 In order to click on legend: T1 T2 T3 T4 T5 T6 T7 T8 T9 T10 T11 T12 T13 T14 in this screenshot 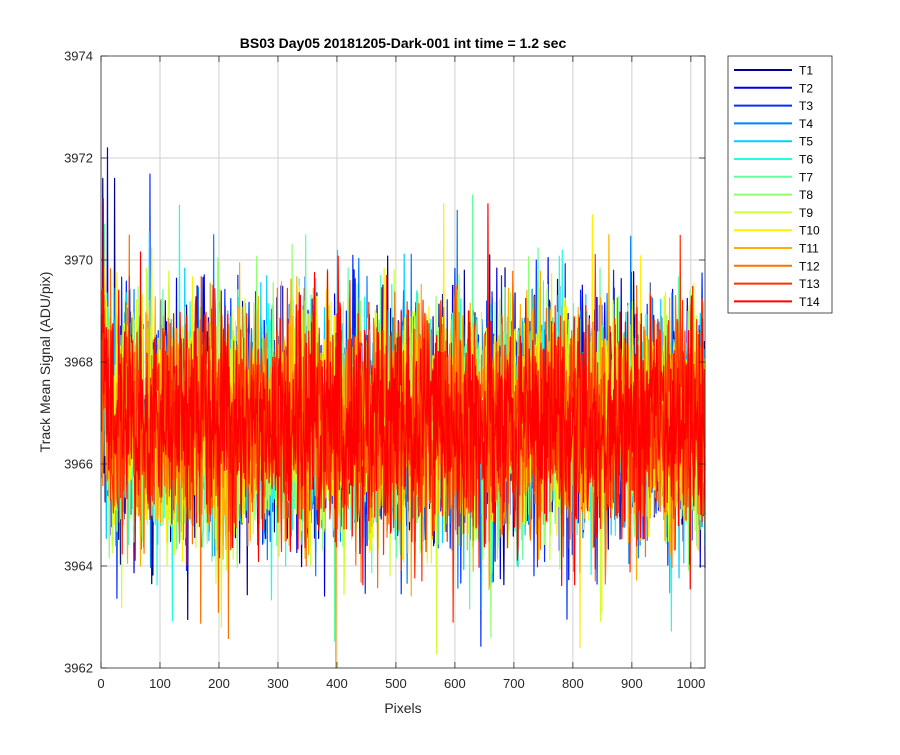, I will do `click(780, 184)`.